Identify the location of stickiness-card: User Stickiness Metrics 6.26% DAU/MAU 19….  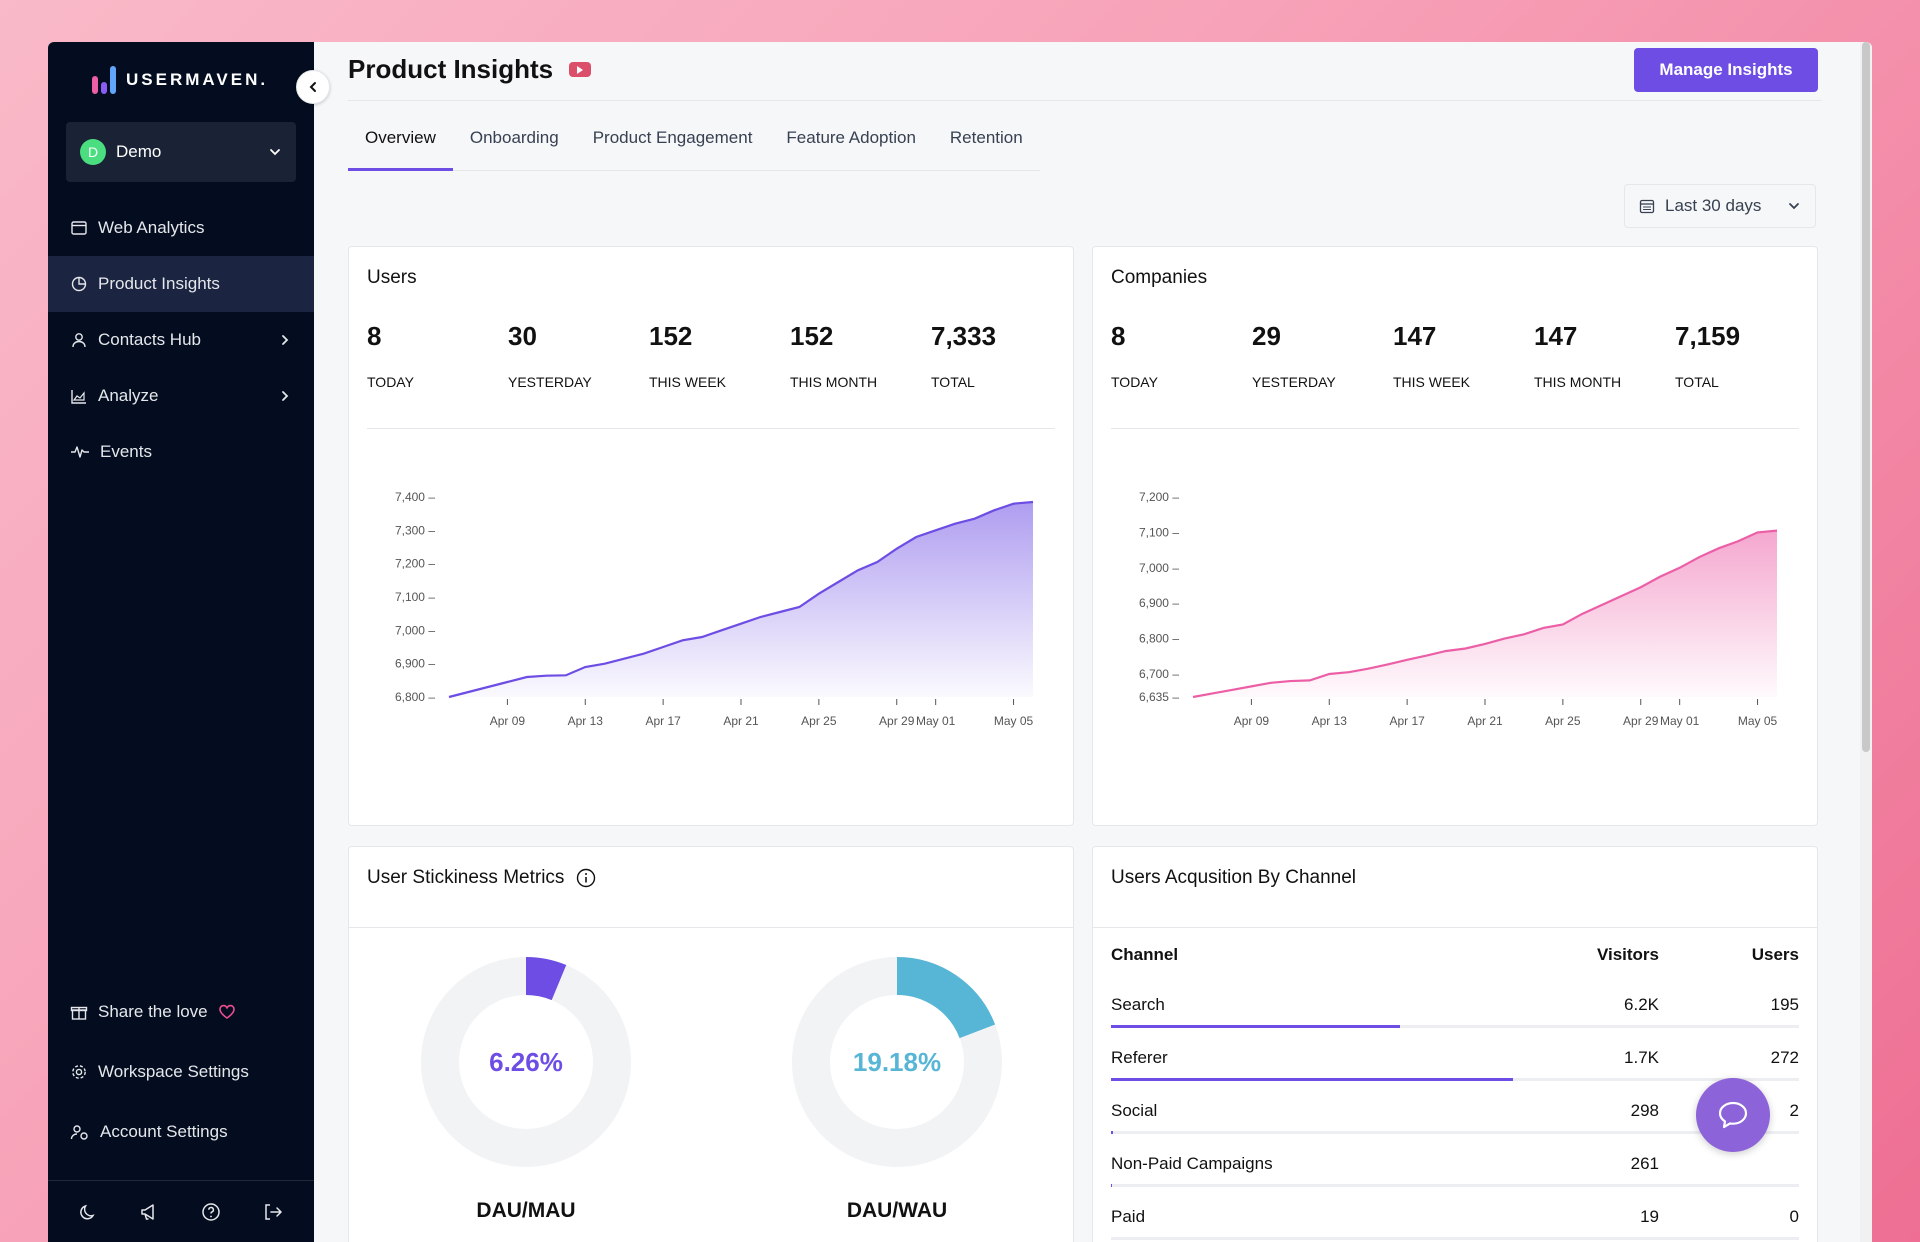
(711, 1044).